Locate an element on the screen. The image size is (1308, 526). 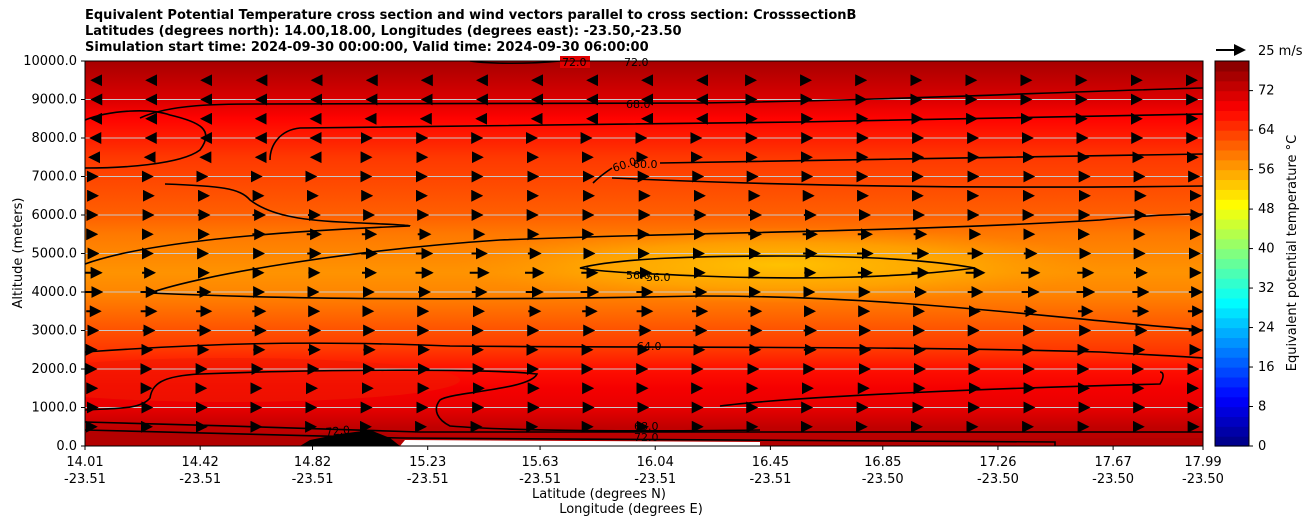
colorbar-tick-label: 40 is located at coordinates (1266, 249).